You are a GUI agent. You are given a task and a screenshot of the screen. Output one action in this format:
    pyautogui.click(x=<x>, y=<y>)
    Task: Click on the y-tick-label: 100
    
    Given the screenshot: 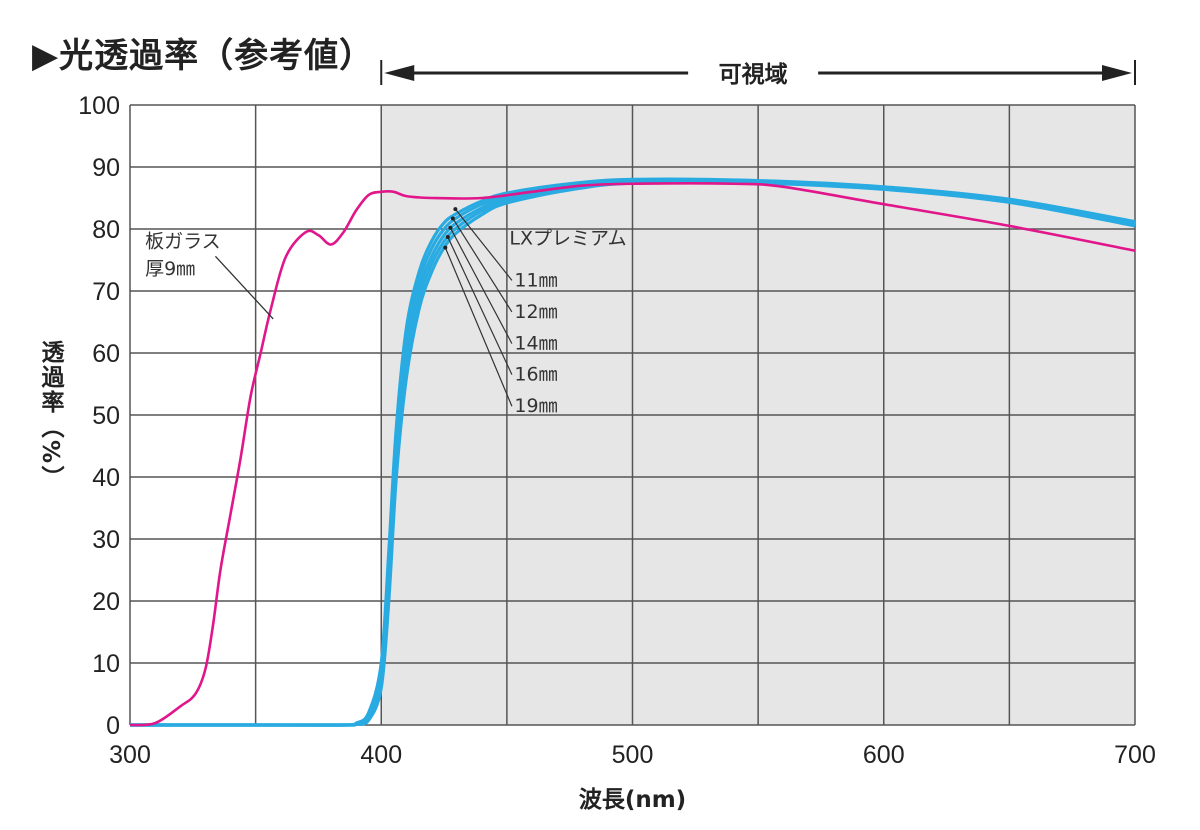 What is the action you would take?
    pyautogui.click(x=99, y=106)
    